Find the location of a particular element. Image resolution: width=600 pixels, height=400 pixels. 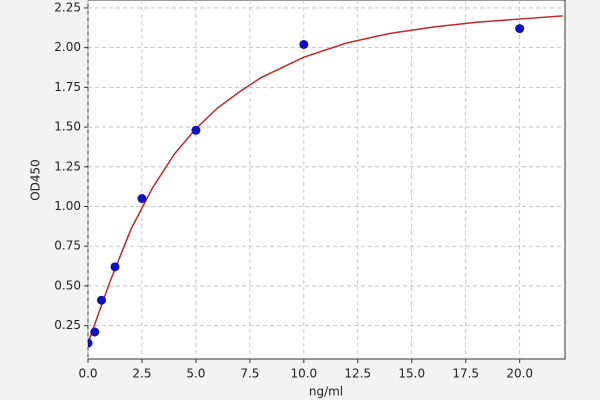

y-tick-label: 1.00 is located at coordinates (67, 206).